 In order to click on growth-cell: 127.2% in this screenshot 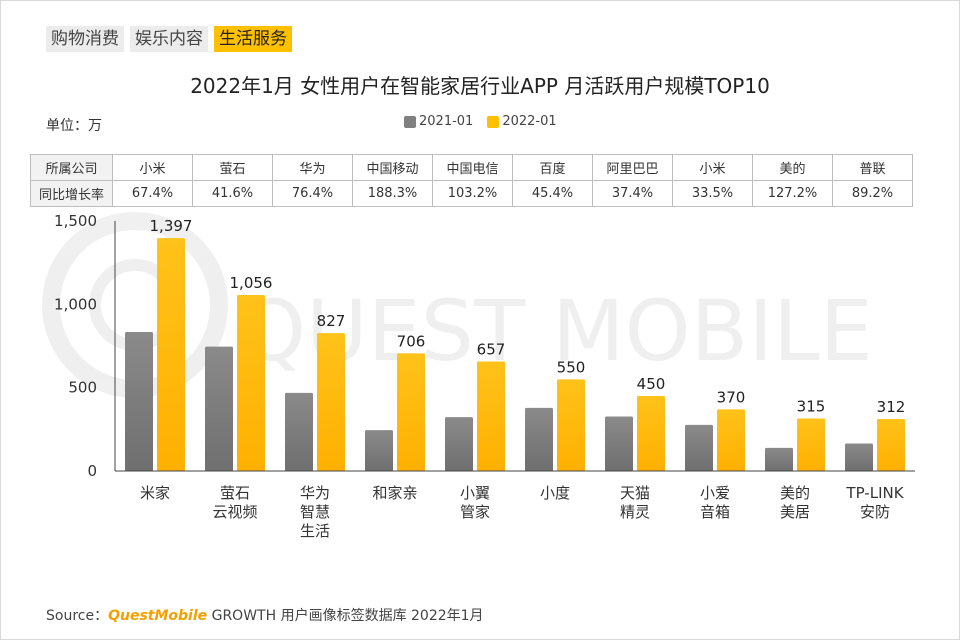, I will do `click(792, 193)`.